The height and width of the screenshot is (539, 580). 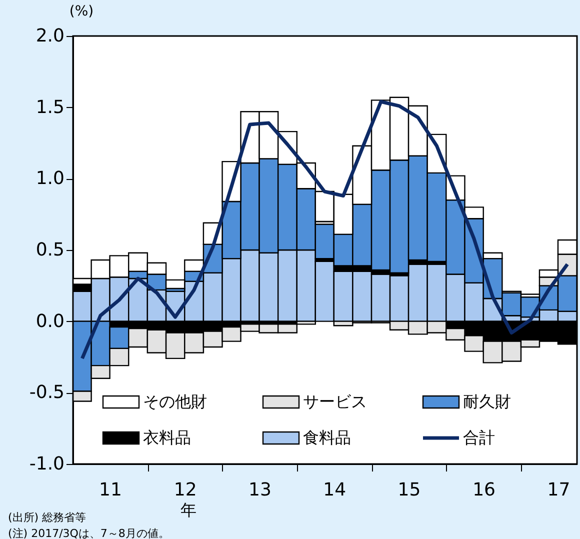 What do you see at coordinates (167, 437) in the screenshot?
I see `legend-label: 衣料品` at bounding box center [167, 437].